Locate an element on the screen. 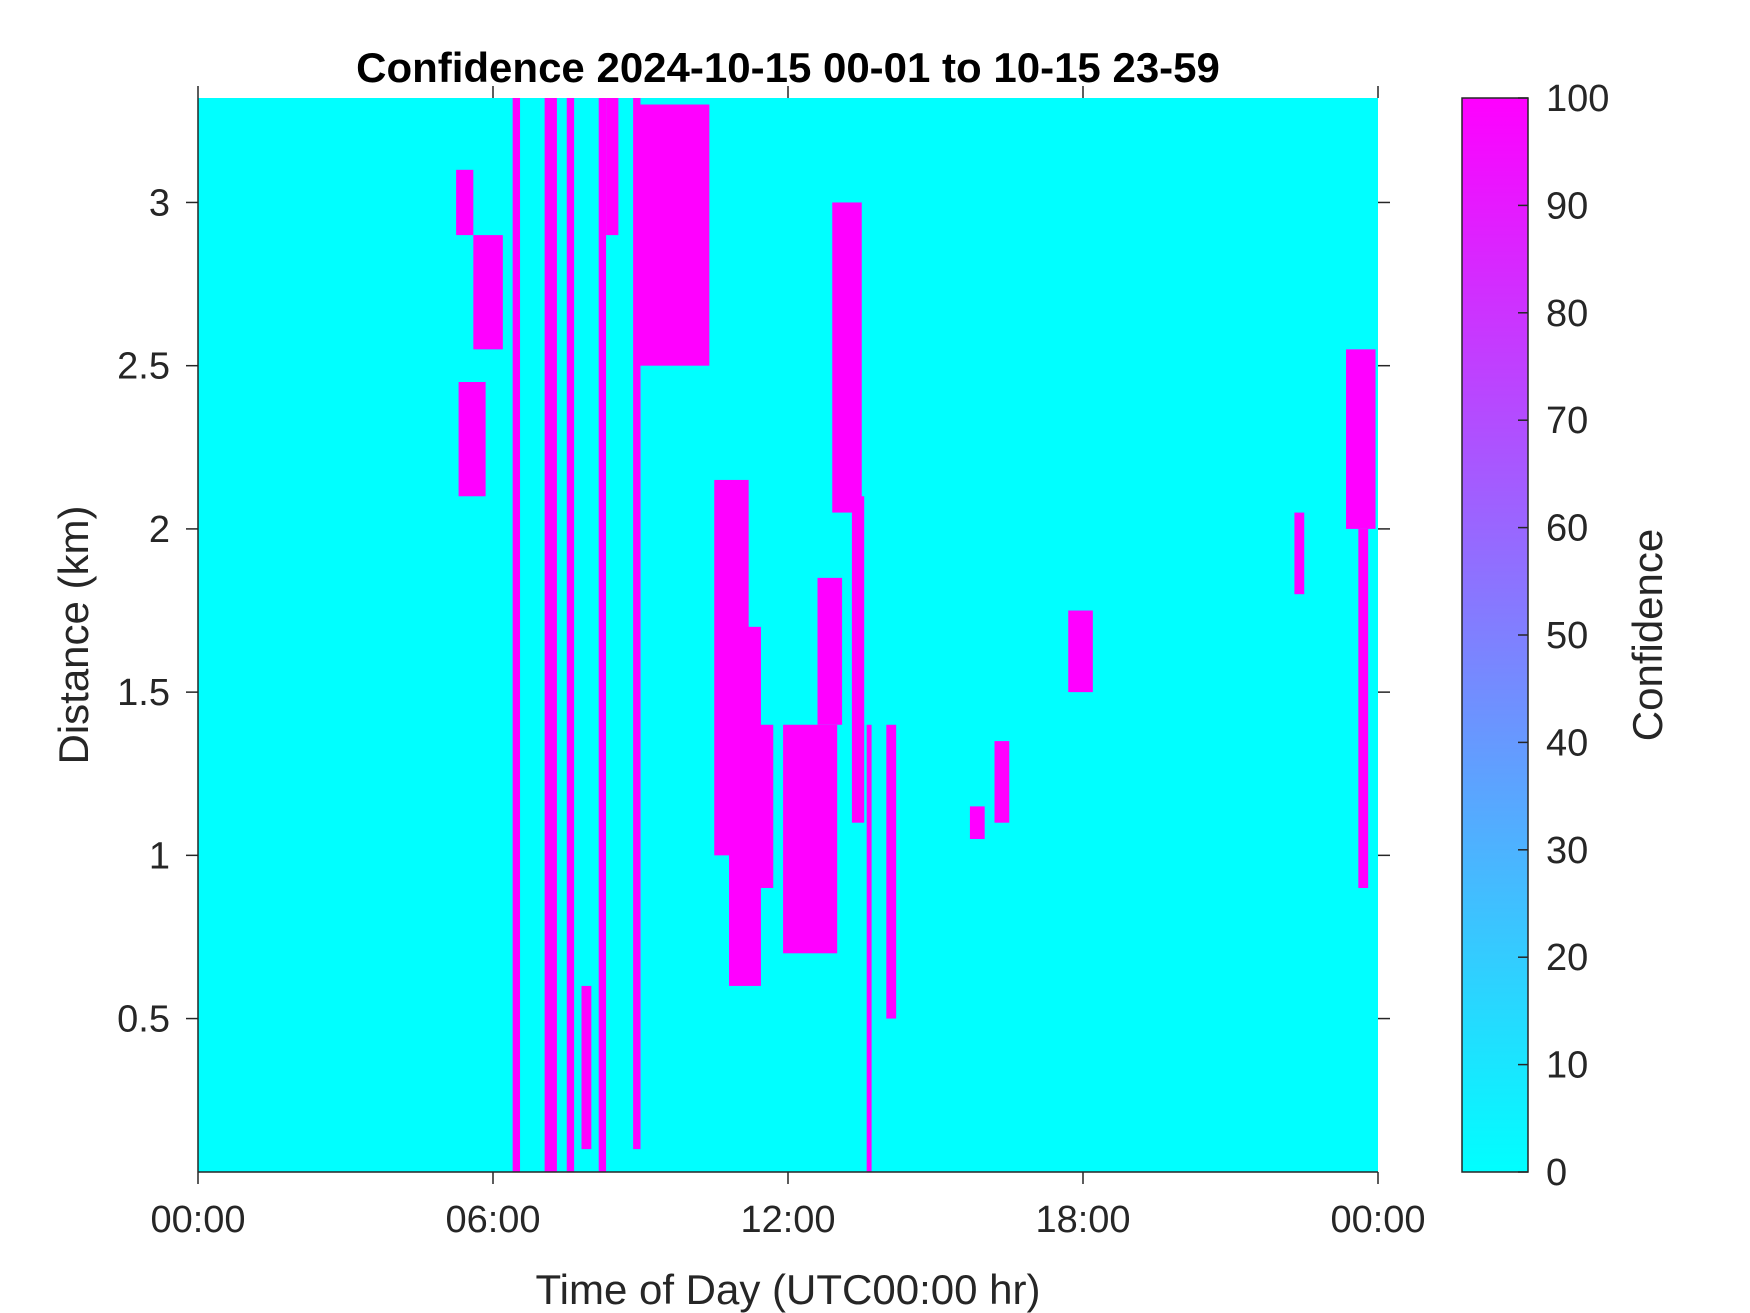  colorbar-label: Confidence is located at coordinates (1647, 635).